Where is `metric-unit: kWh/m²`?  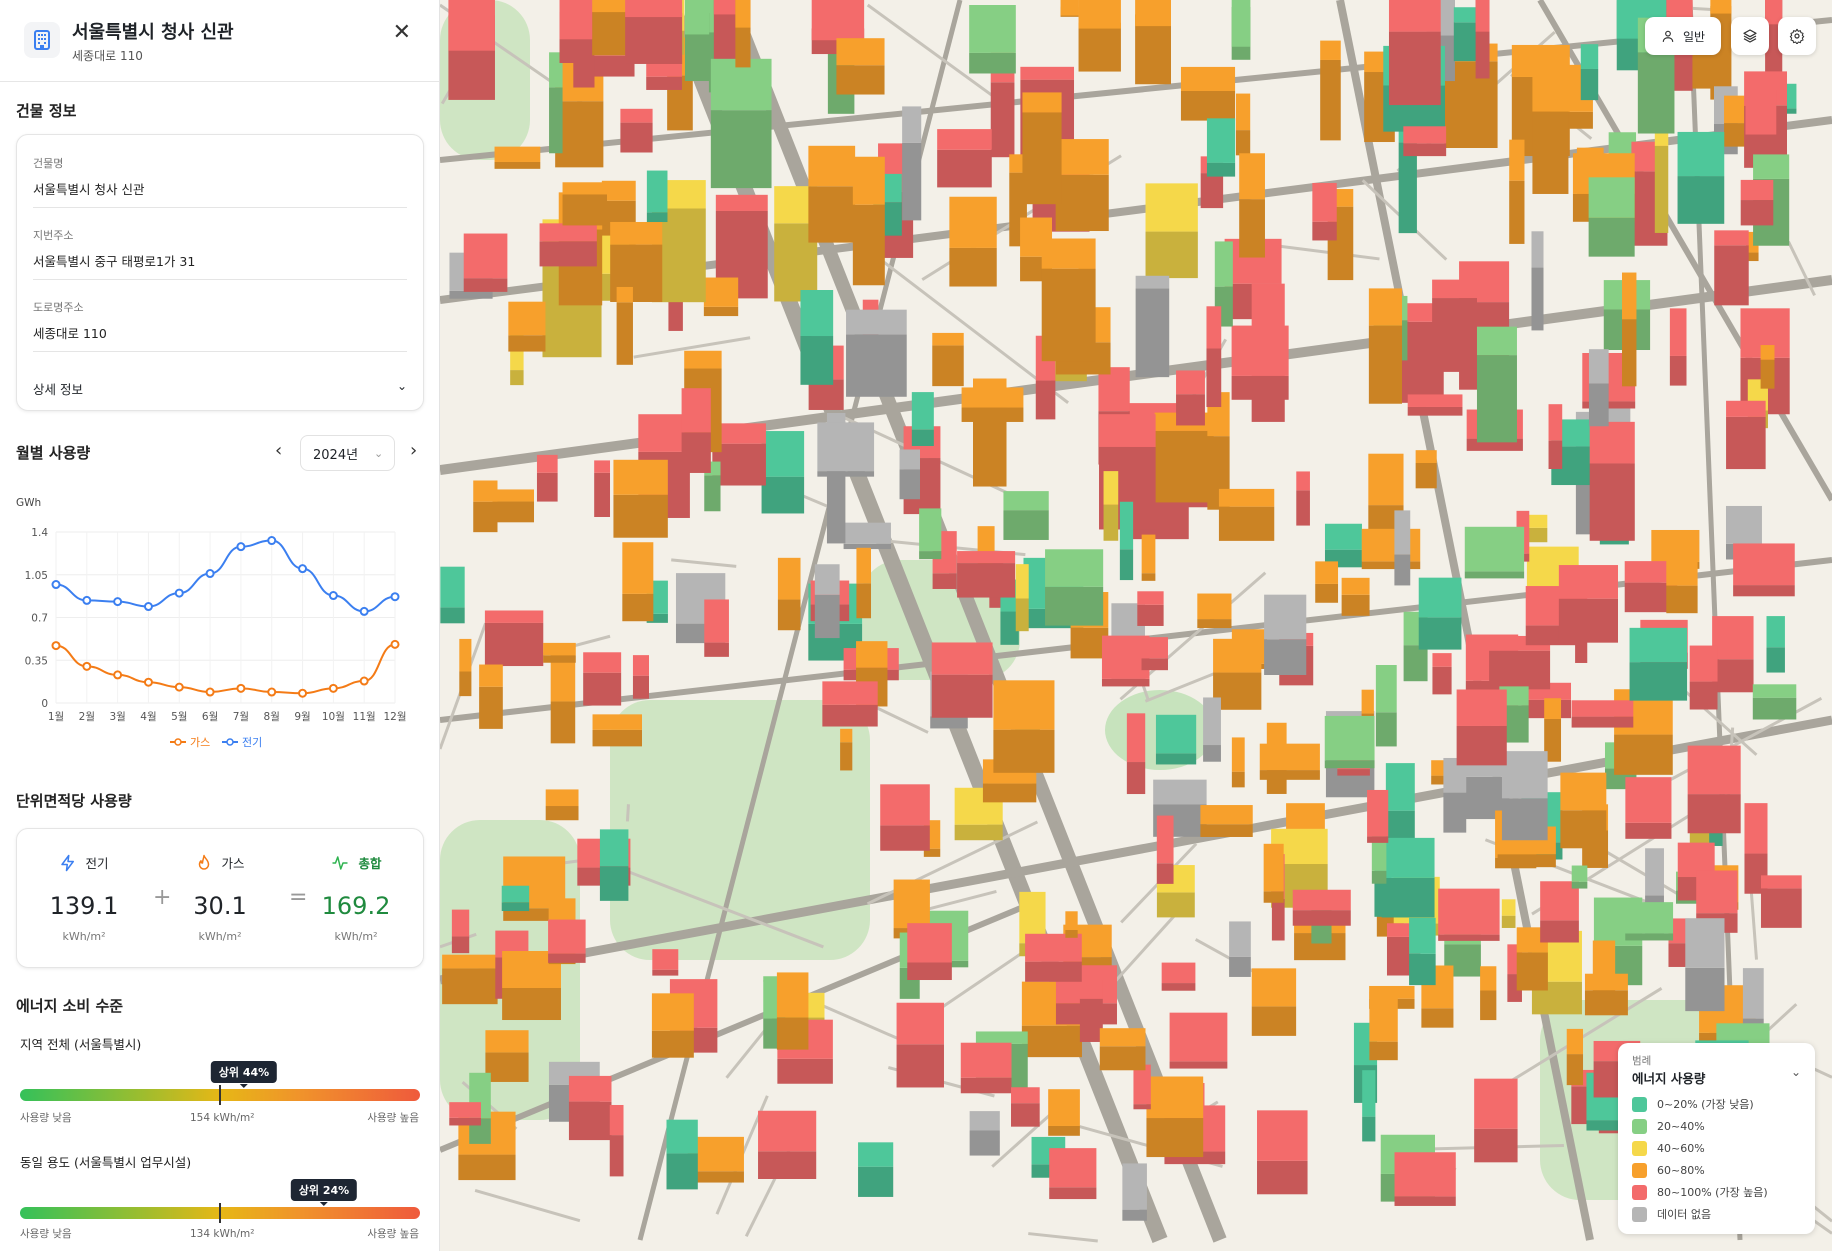
metric-unit: kWh/m² is located at coordinates (84, 936).